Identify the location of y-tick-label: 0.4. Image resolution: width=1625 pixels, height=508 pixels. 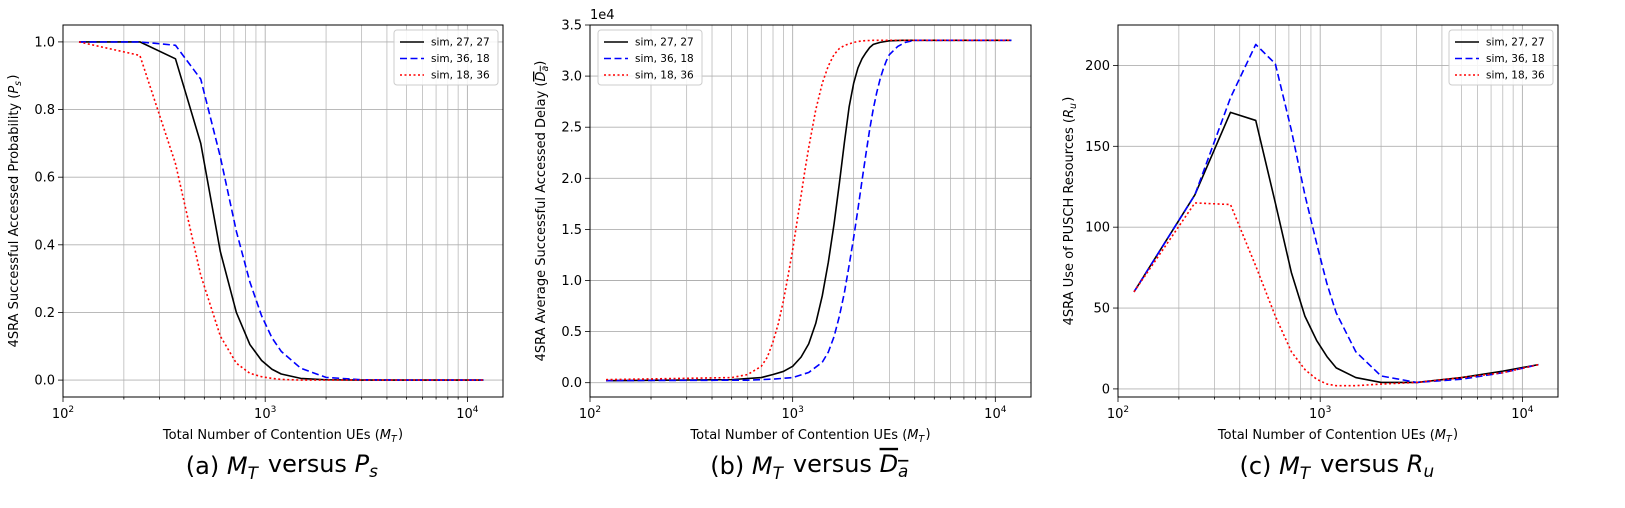
(44, 245).